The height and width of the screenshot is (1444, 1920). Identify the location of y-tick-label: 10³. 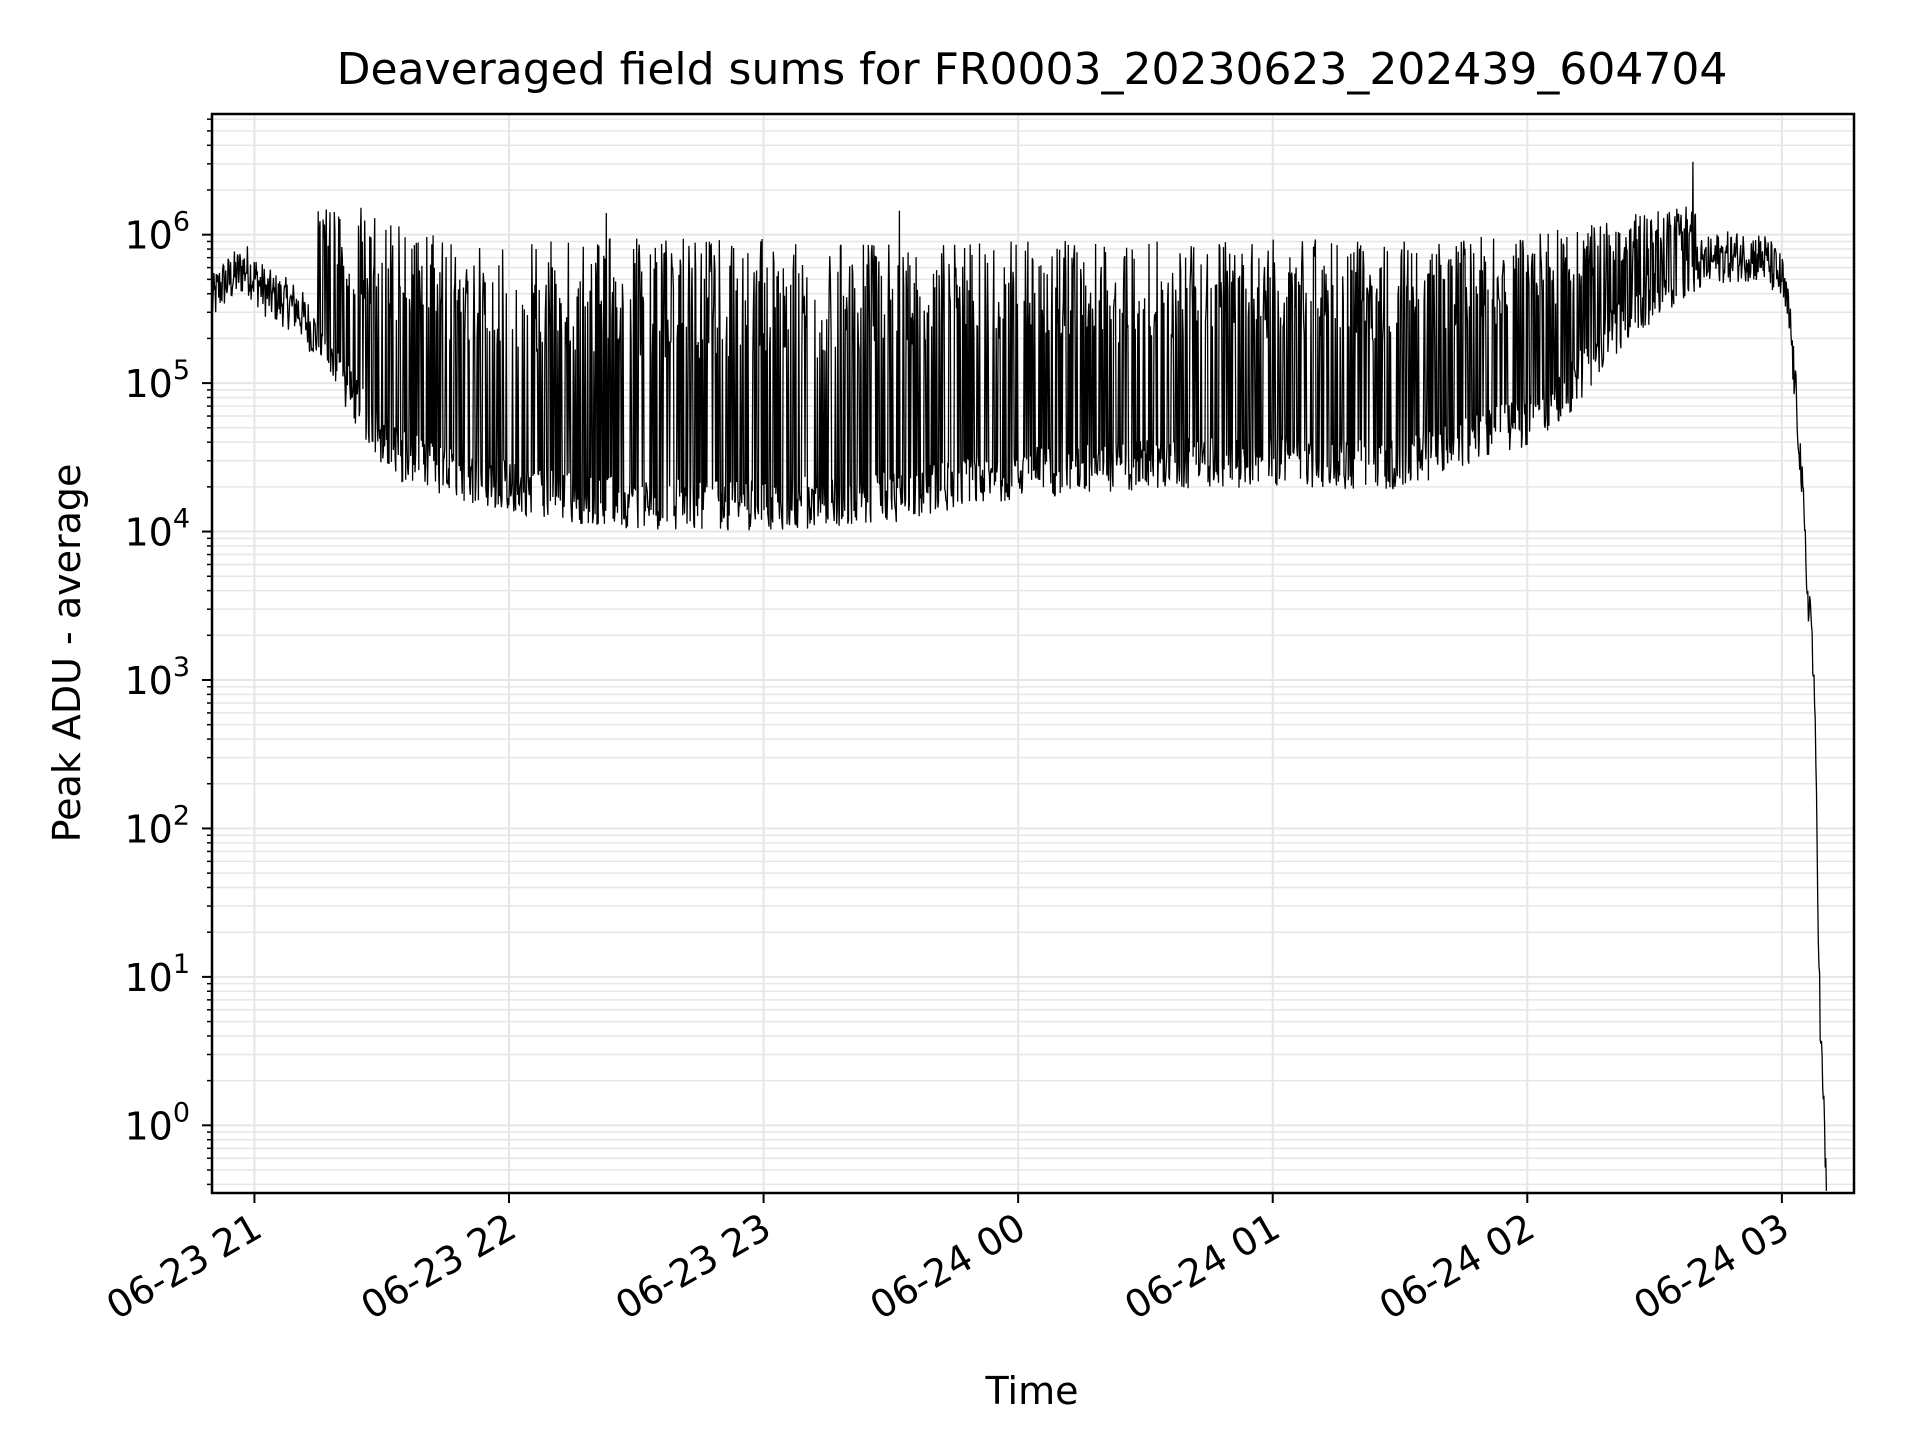
(157, 677).